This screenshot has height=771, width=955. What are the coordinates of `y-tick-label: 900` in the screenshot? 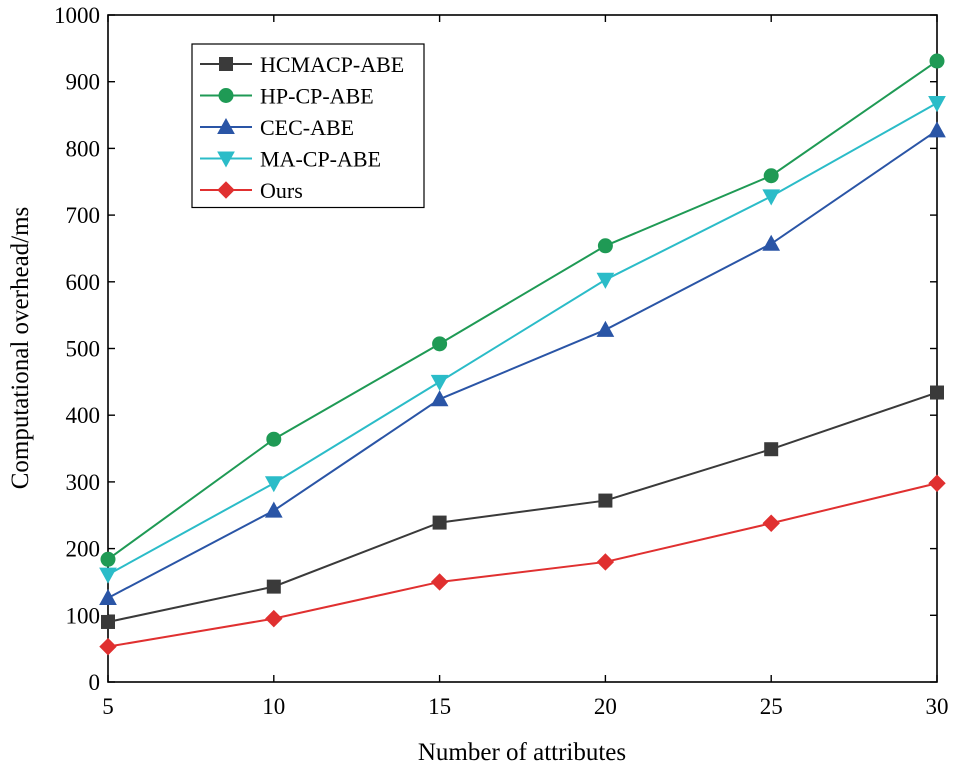 It's located at (83, 82).